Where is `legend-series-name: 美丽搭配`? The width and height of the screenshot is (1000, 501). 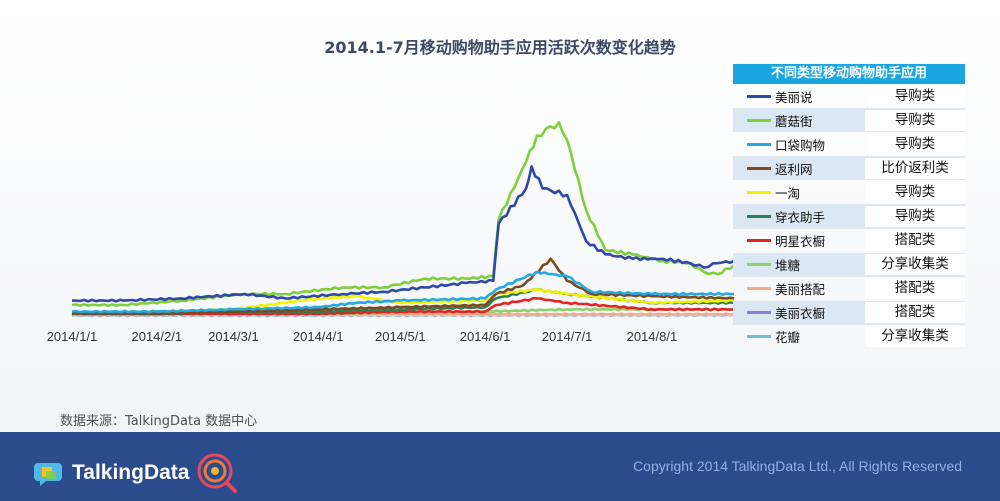
legend-series-name: 美丽搭配 is located at coordinates (800, 290).